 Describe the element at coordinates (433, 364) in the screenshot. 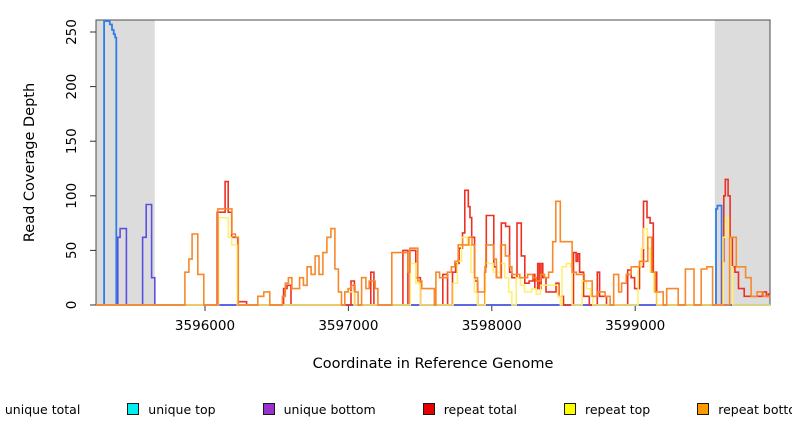

I see `x-axis-title: Coordinate in Reference Genome` at that location.